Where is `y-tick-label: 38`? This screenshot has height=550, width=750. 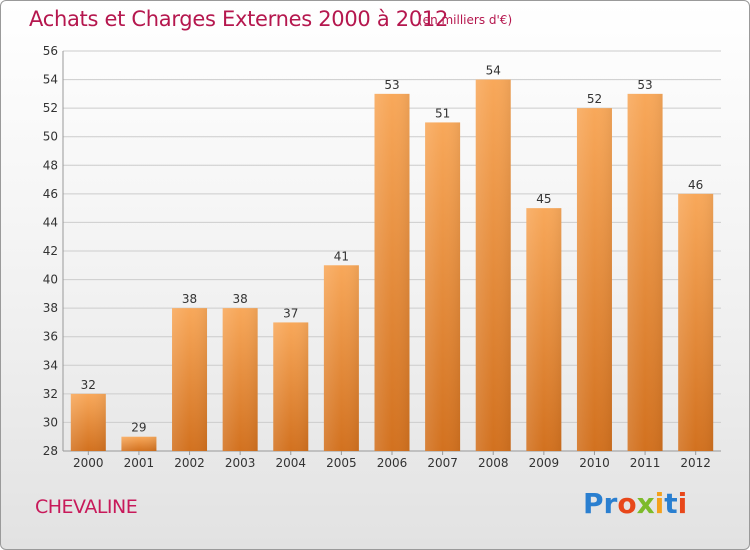
y-tick-label: 38 is located at coordinates (50, 308).